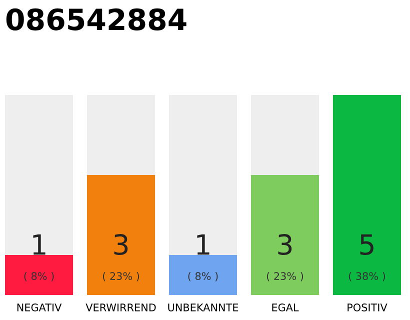  I want to click on x-tick-label: EGAL, so click(285, 308).